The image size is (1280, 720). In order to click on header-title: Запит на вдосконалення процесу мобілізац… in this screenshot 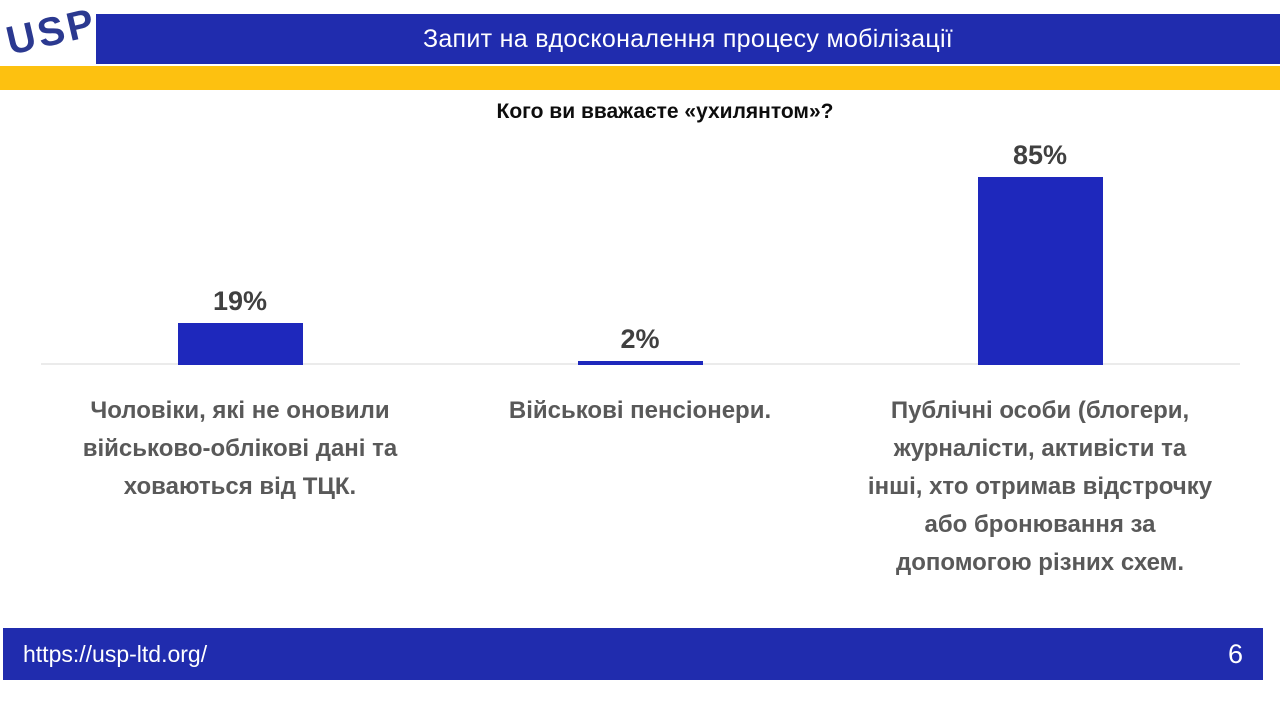, I will do `click(688, 38)`.